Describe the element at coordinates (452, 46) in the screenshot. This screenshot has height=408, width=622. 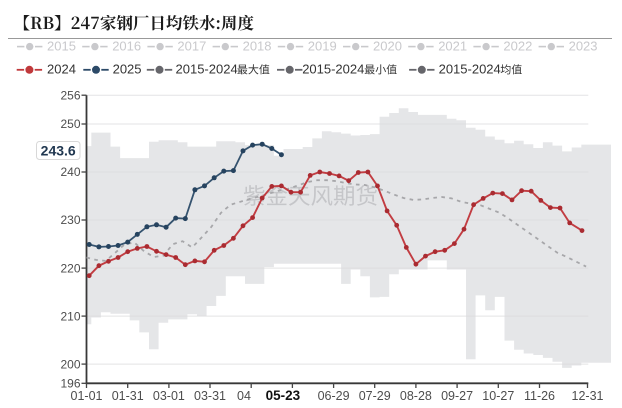
I see `svg-text: 2021` at that location.